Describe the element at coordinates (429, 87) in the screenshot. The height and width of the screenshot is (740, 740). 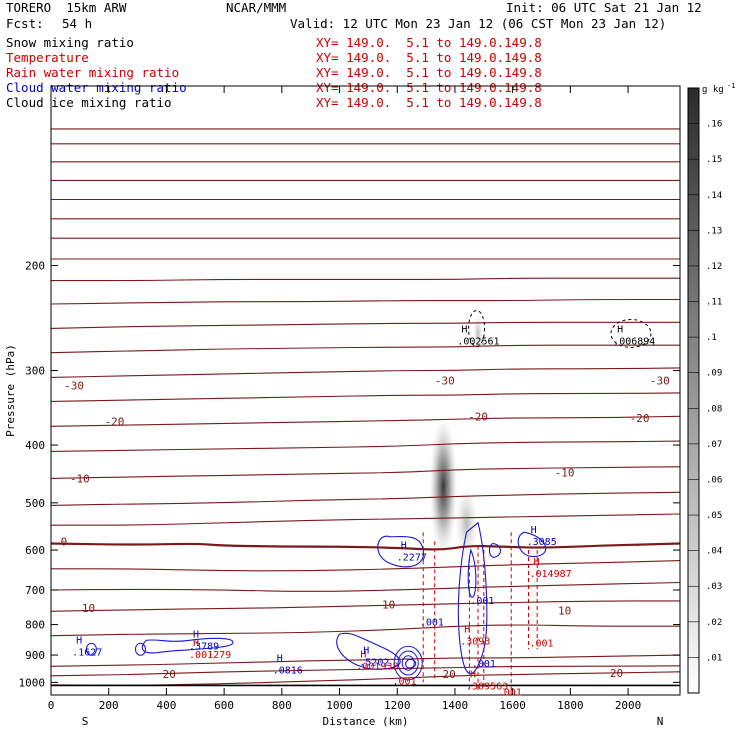
I see `legend-xy-3: XY= 149.0. 5.1 to 149.0.149.8` at that location.